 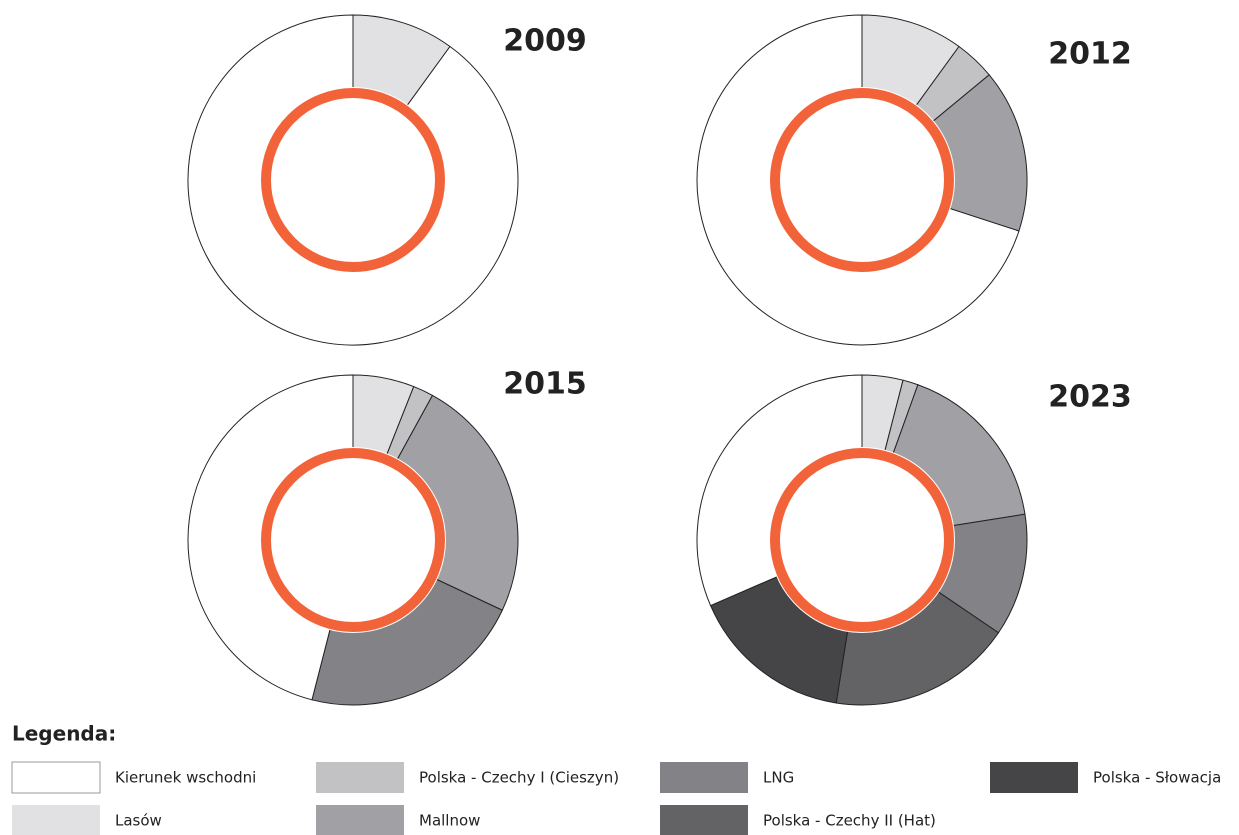 I want to click on legend-label: Polska - Słowacja, so click(x=1157, y=778).